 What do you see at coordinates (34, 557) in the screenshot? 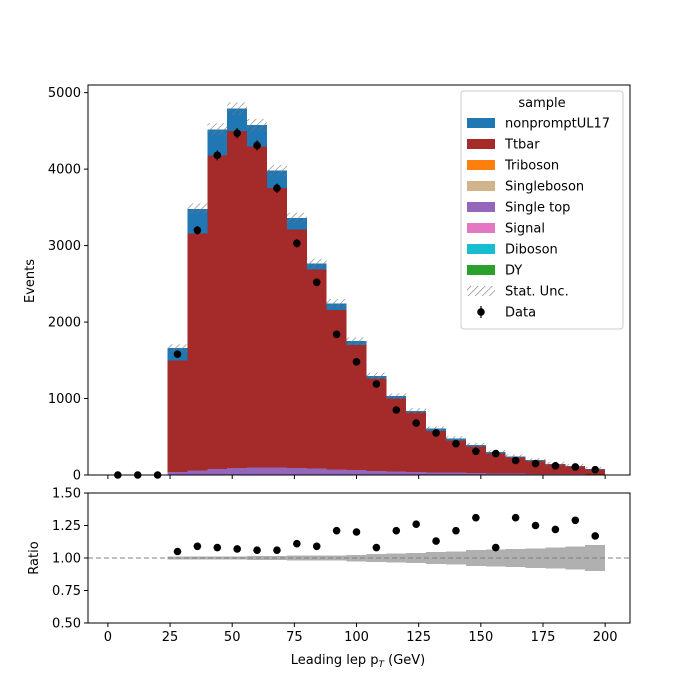
I see `y-axis-label-ratio: Ratio` at bounding box center [34, 557].